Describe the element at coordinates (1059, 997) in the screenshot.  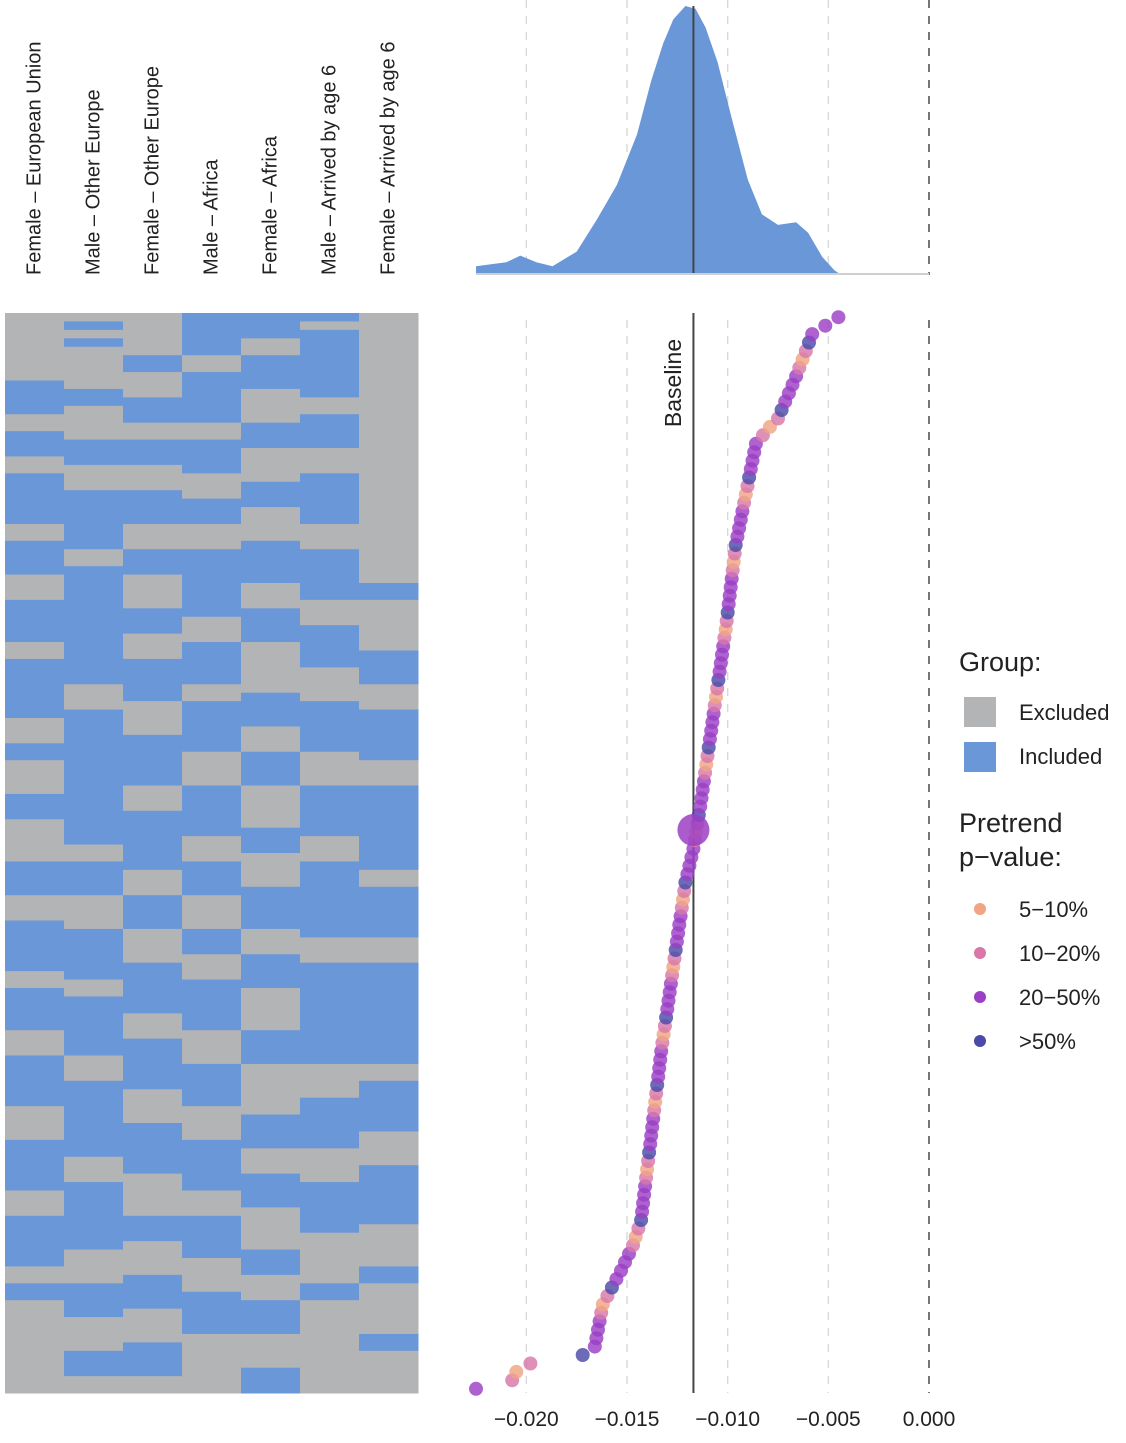
I see `legend-label-20-50: 20−50%` at that location.